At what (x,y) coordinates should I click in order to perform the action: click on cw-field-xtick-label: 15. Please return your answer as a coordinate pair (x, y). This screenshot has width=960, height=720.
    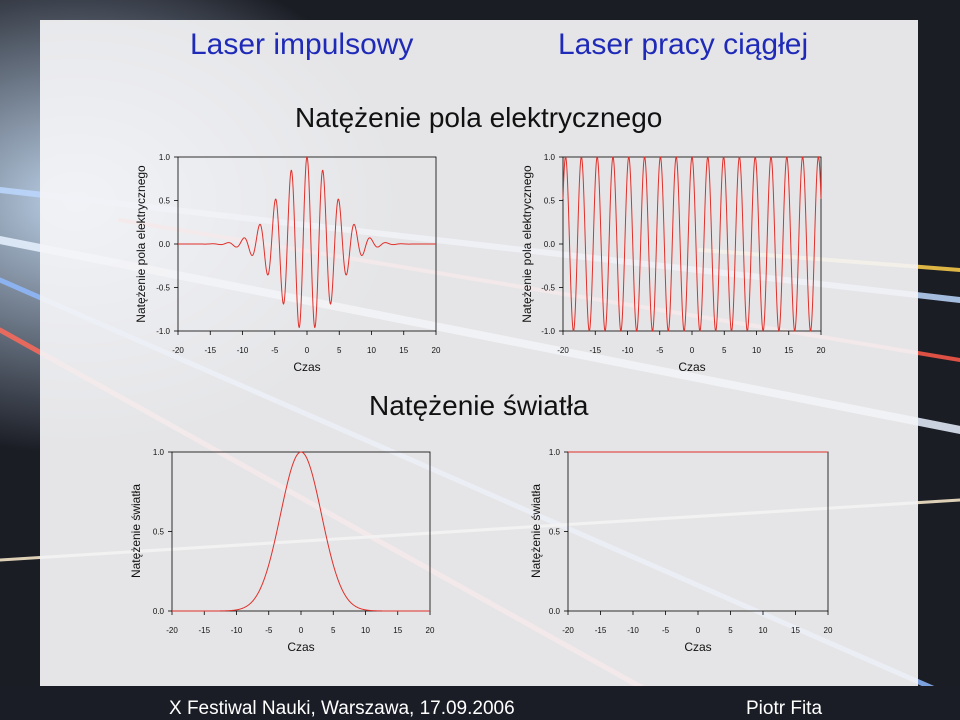
    Looking at the image, I should click on (788, 350).